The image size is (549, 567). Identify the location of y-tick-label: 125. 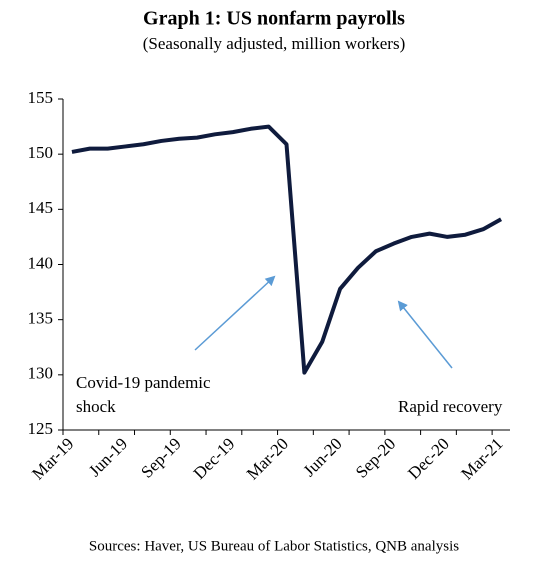
(41, 428).